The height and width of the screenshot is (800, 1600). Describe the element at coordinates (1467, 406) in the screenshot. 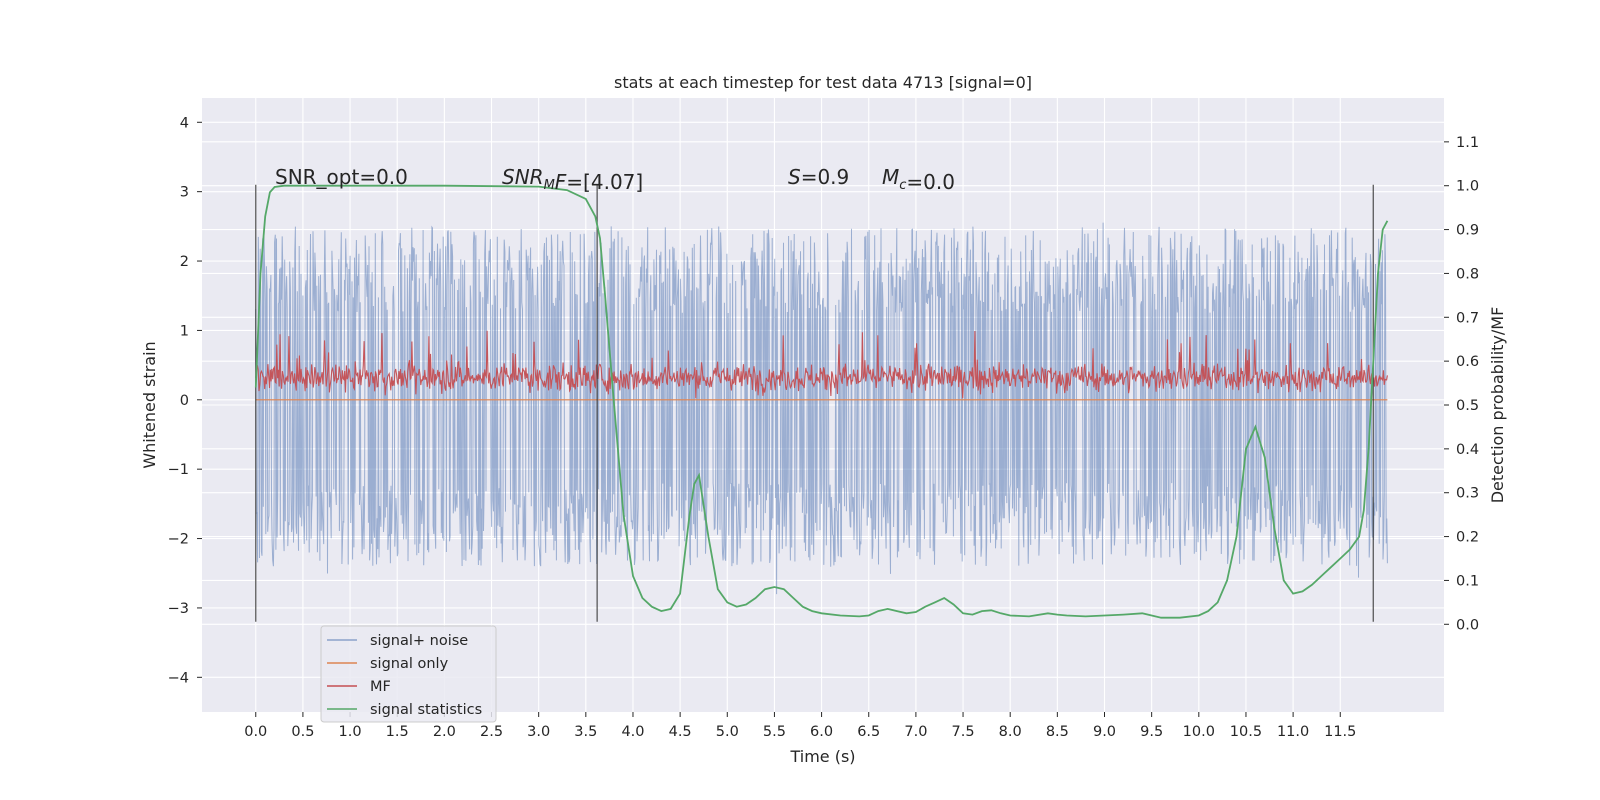

I see `y-right-tick-label: 0.5` at that location.